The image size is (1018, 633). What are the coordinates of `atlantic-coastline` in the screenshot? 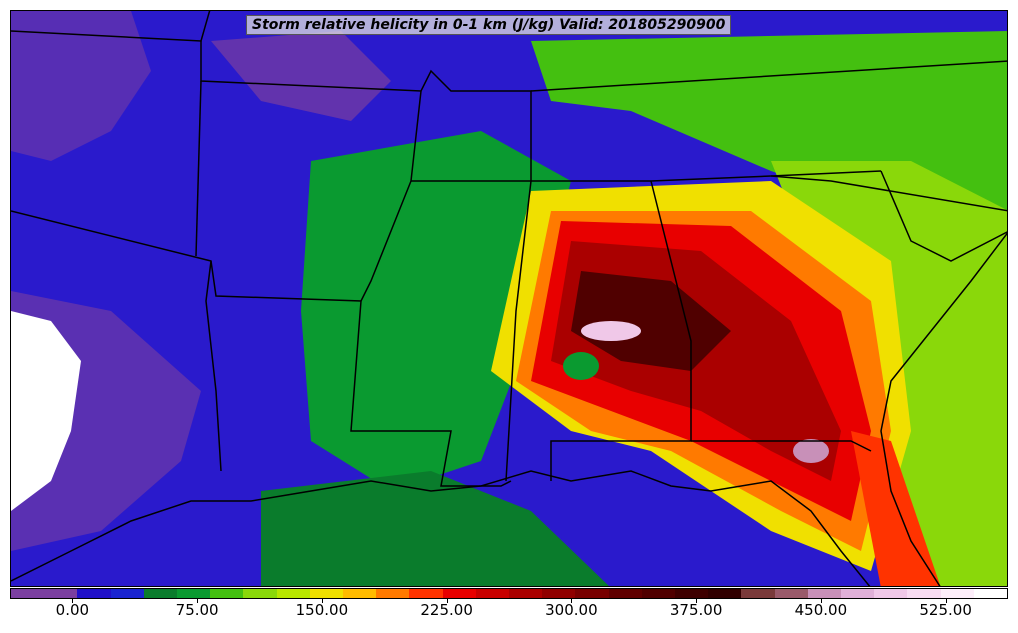 It's located at (943, 409).